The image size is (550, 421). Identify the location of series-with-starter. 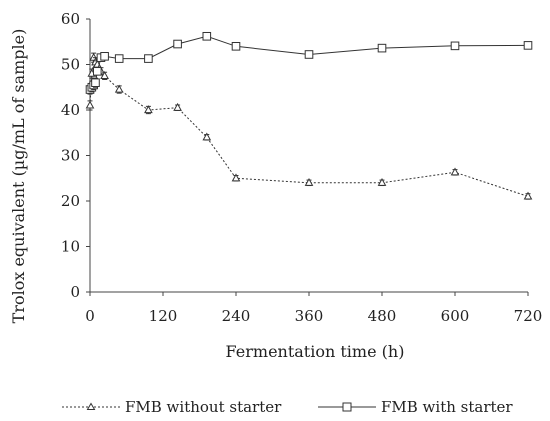
(309, 63).